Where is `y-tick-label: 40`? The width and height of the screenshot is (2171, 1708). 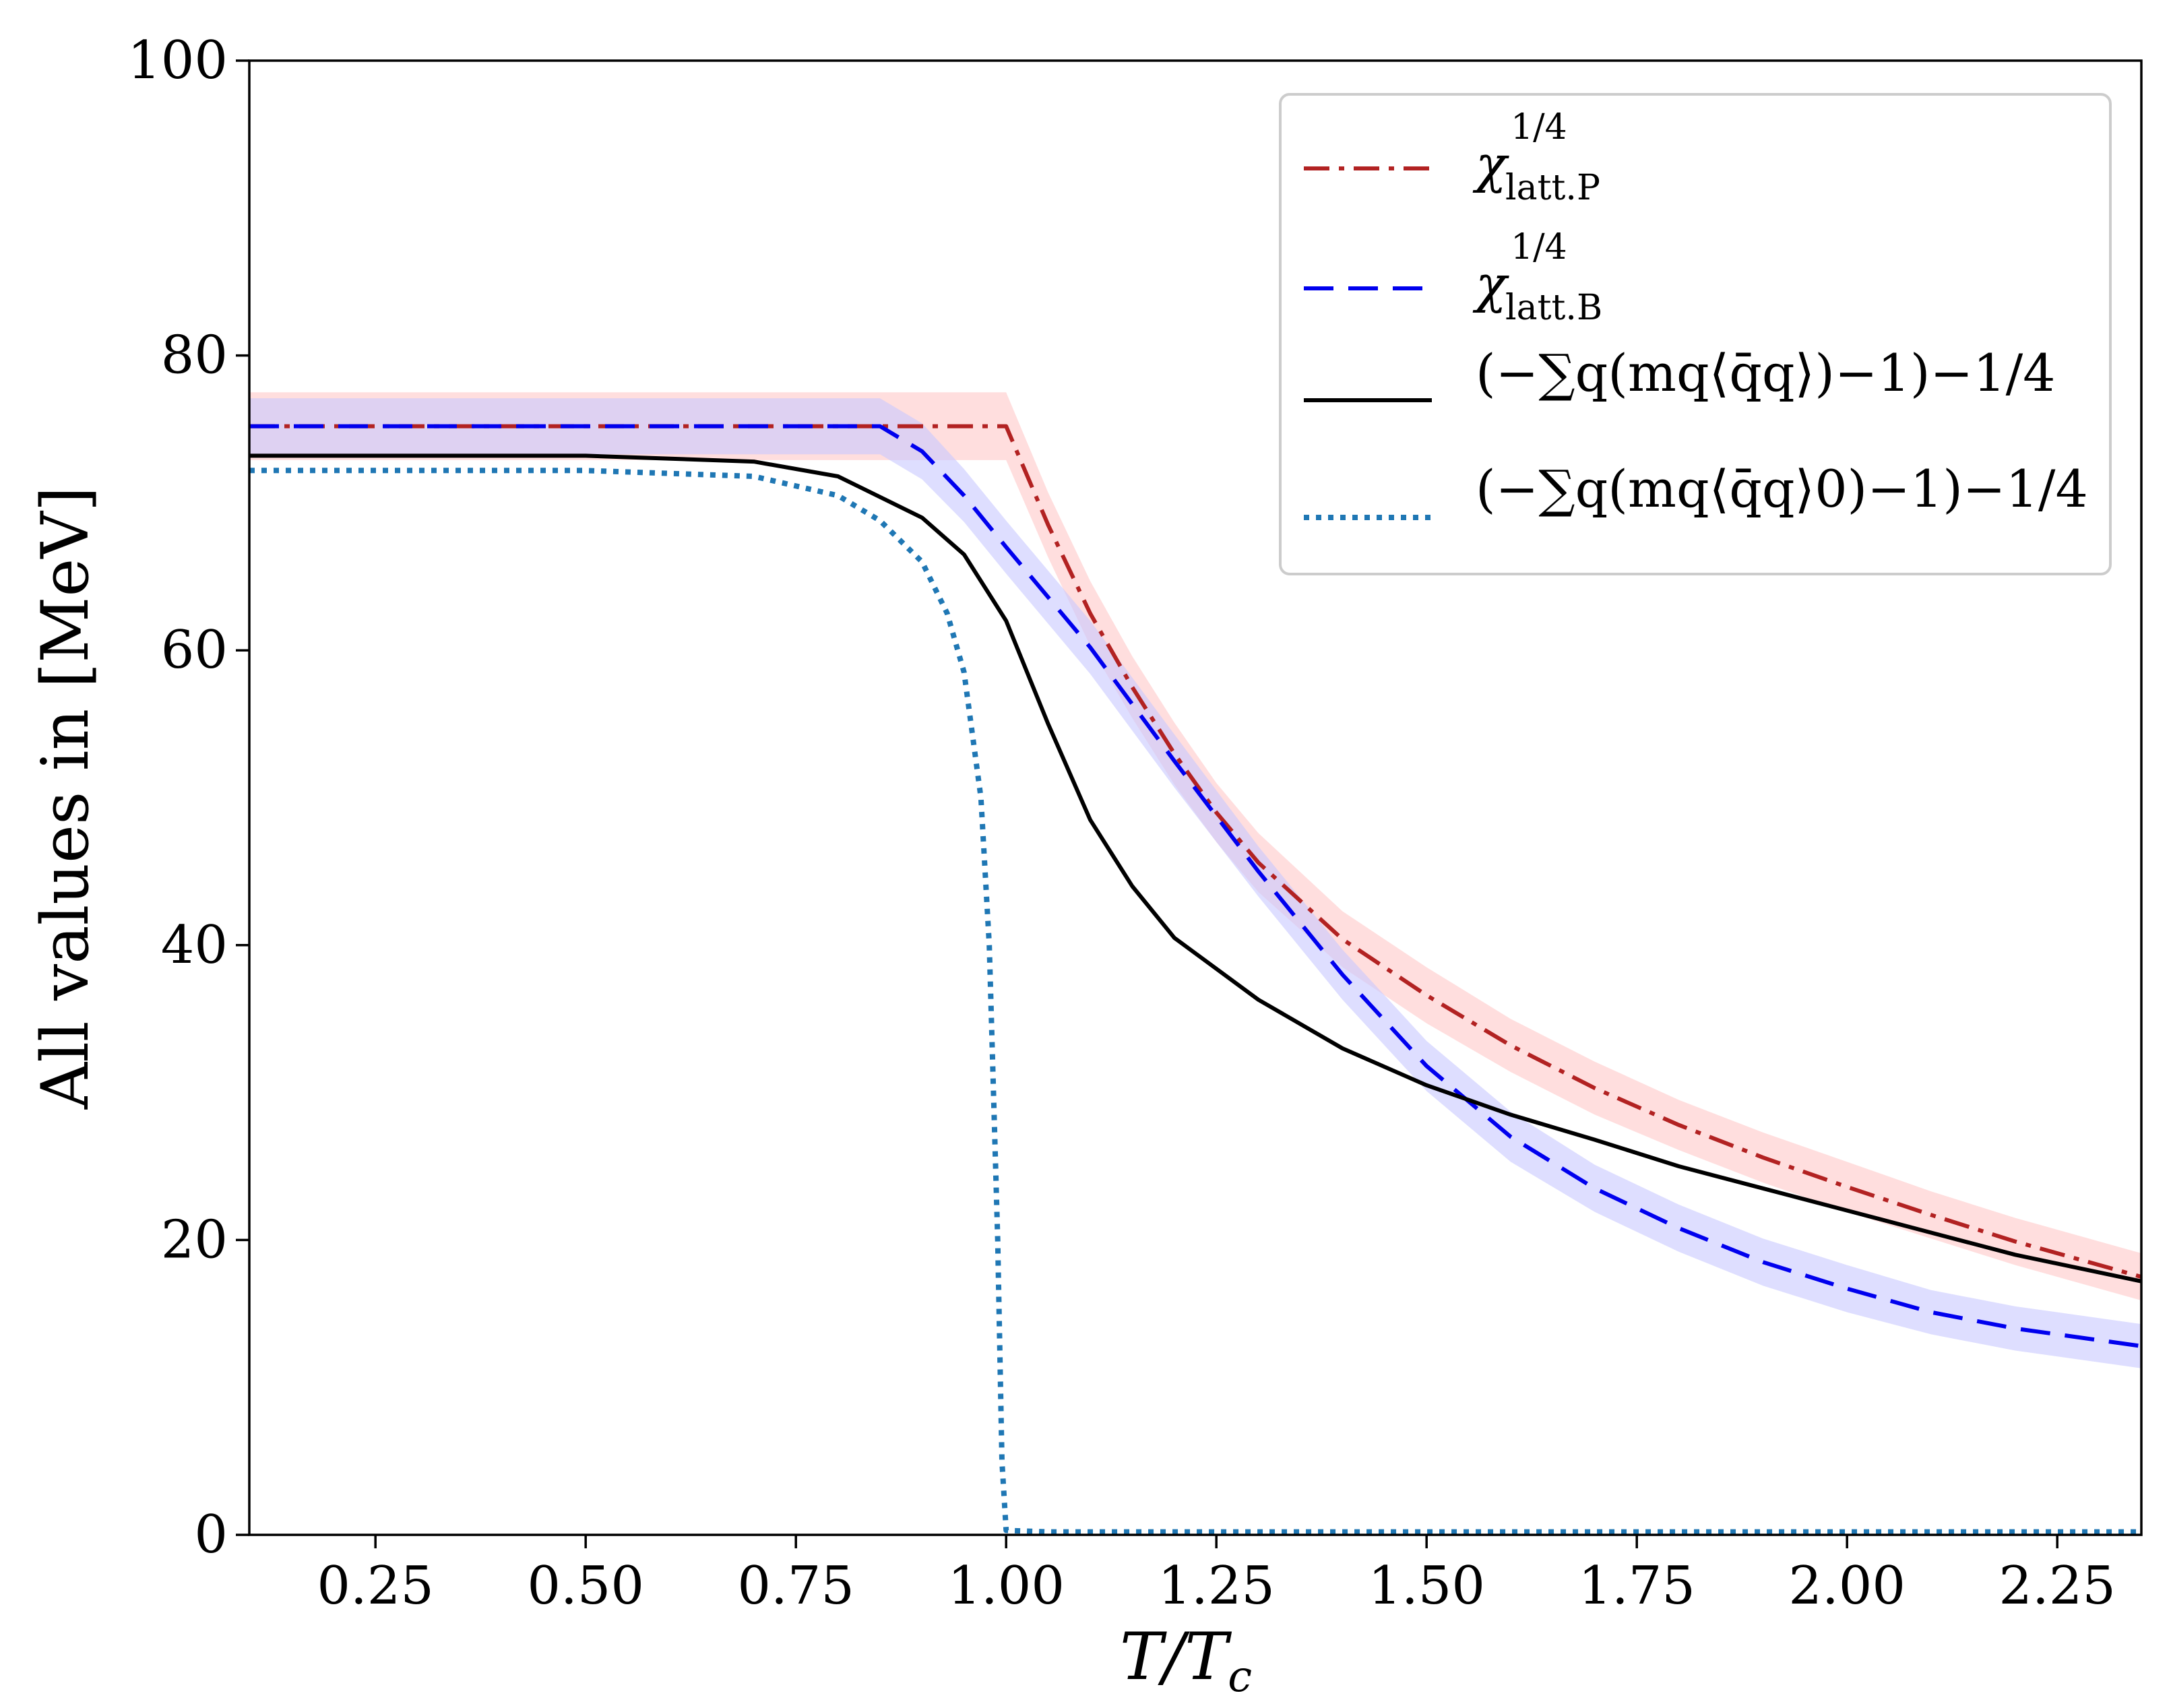 y-tick-label: 40 is located at coordinates (195, 945).